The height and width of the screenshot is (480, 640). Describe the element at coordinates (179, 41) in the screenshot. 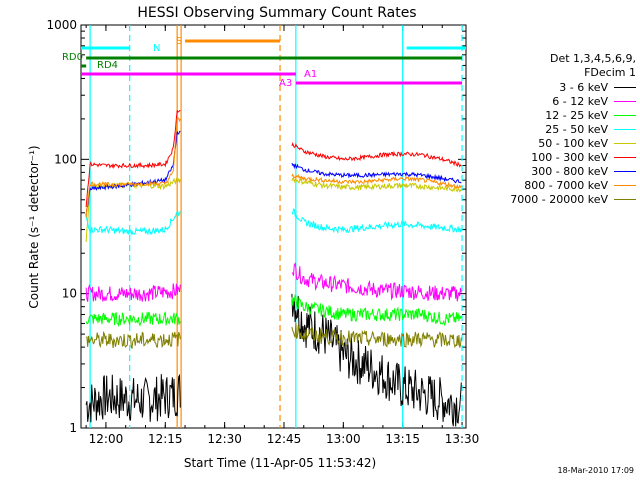

I see `flag-label-s: S` at that location.